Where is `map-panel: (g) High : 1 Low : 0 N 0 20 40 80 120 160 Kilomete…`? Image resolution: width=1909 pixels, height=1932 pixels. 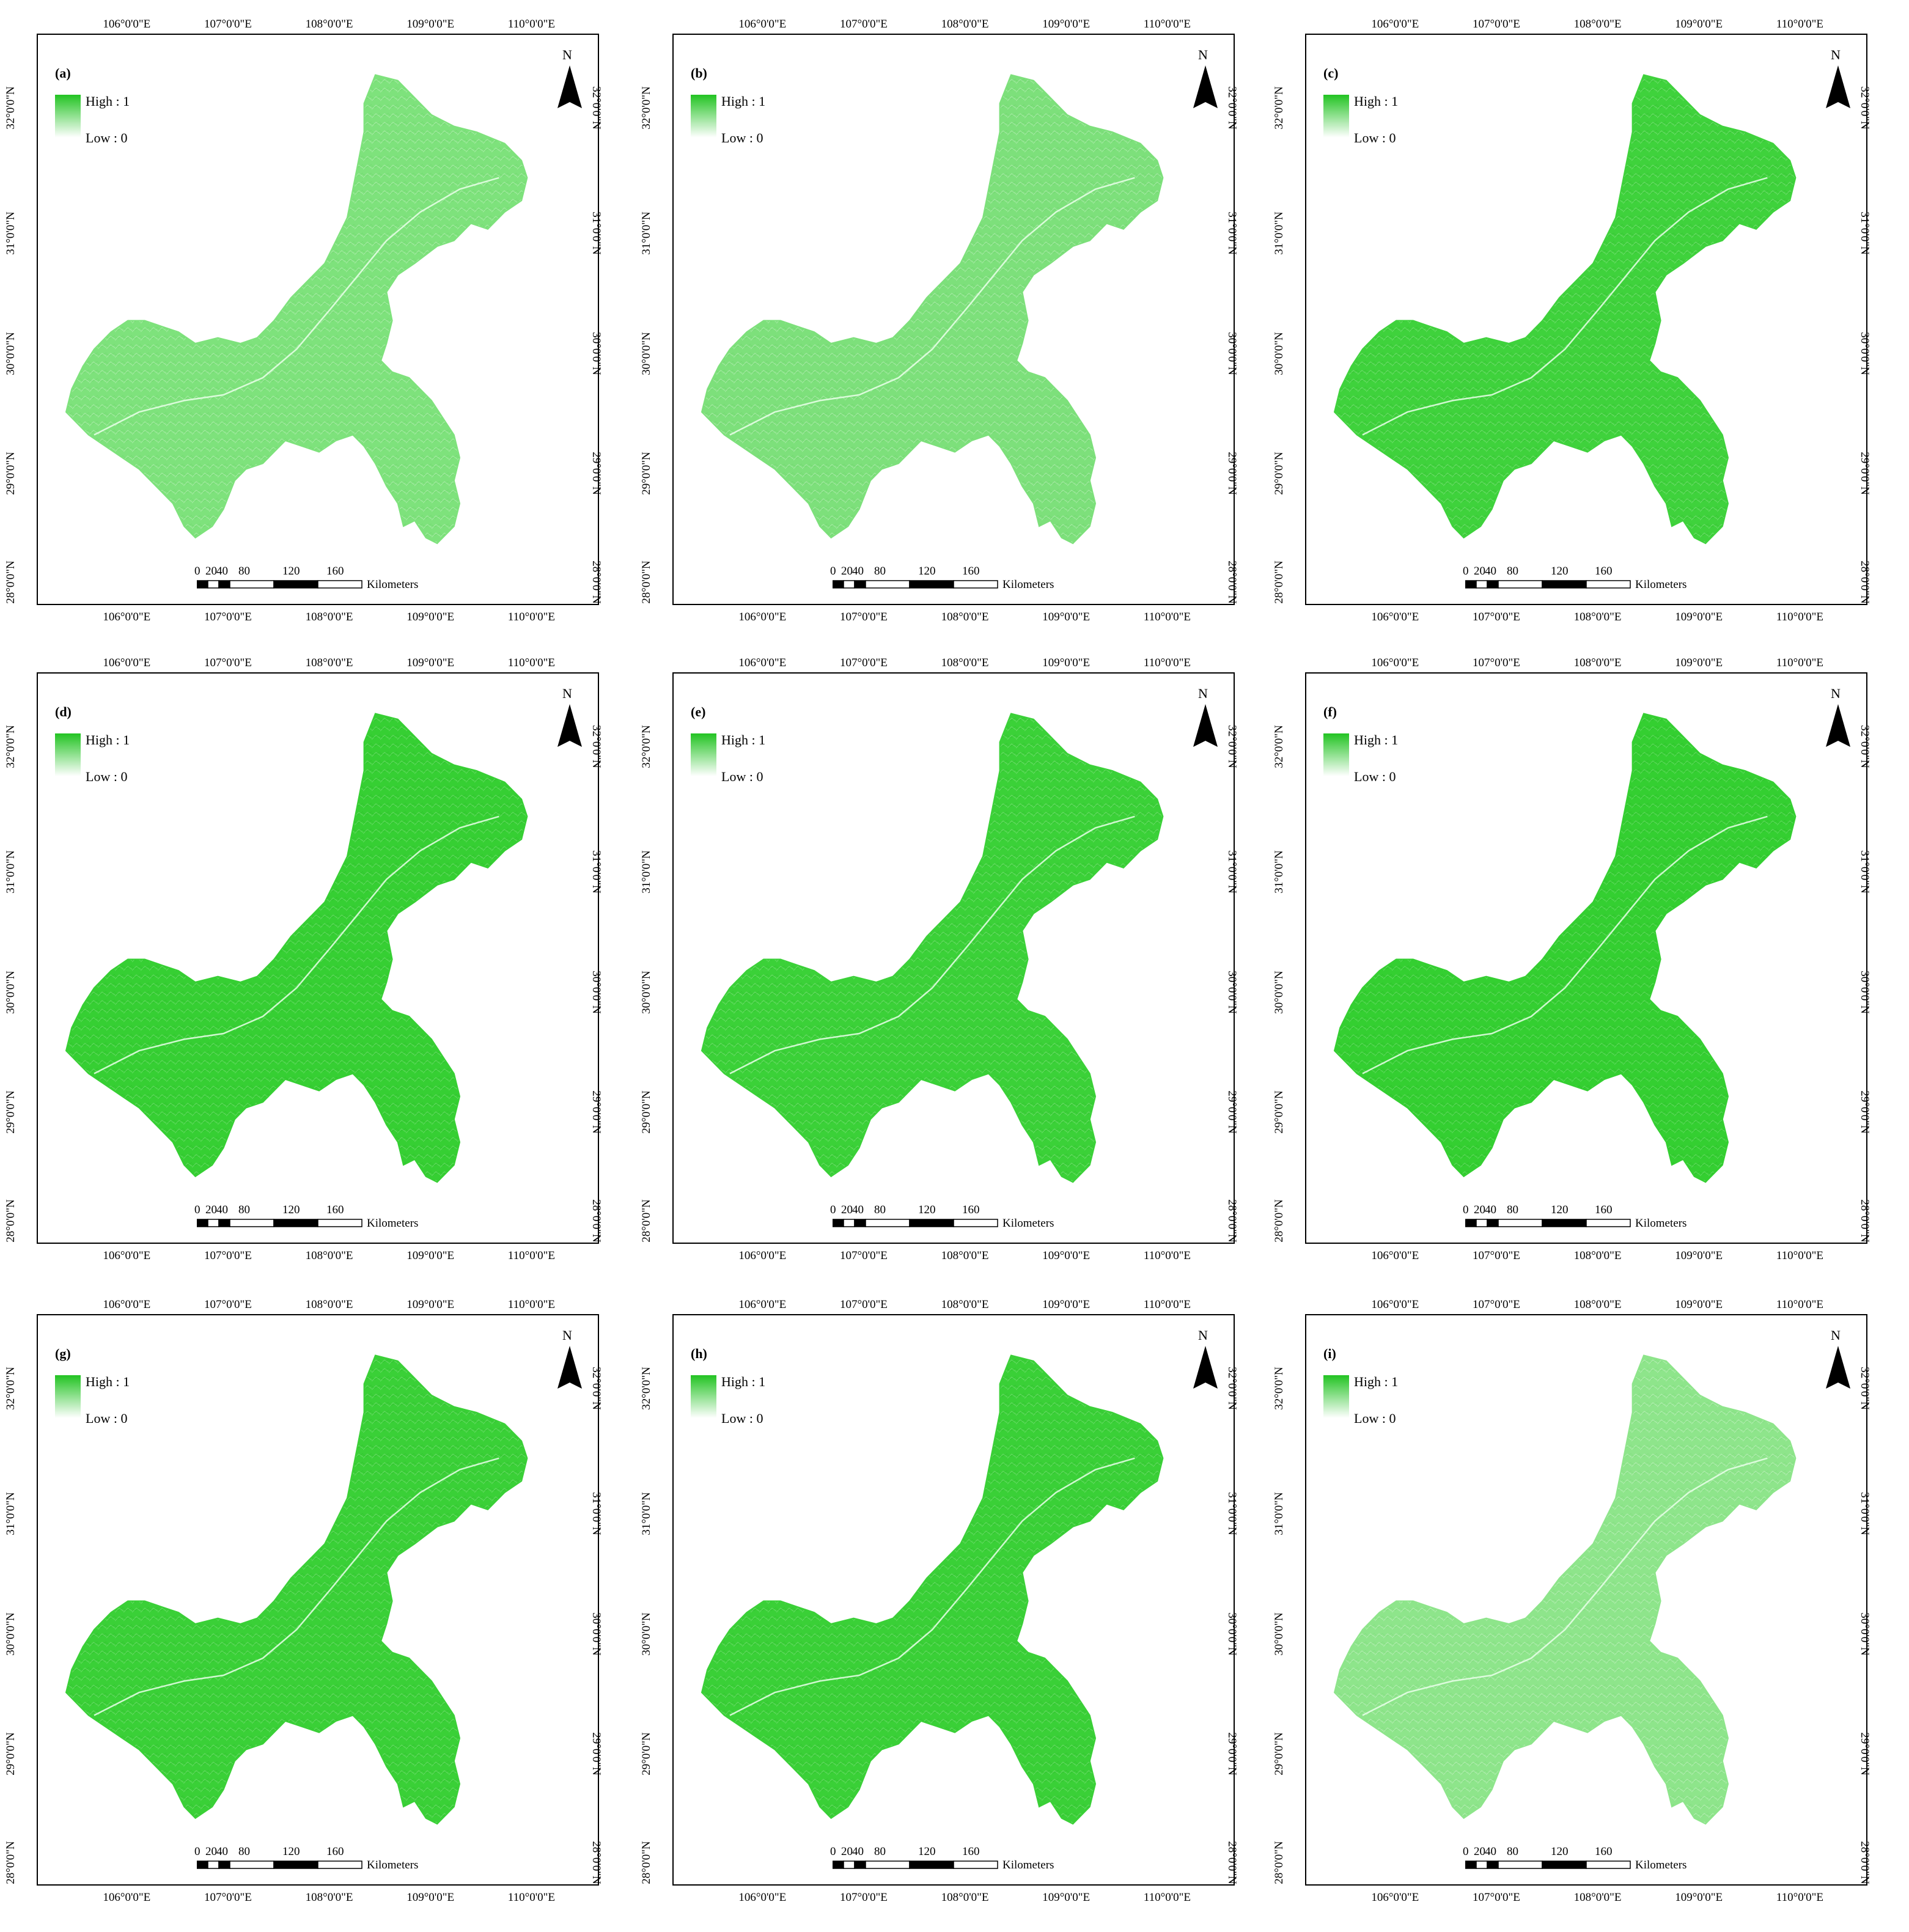 map-panel: (g) High : 1 Low : 0 N 0 20 40 80 120 160 Kilomete… is located at coordinates (313, 1610).